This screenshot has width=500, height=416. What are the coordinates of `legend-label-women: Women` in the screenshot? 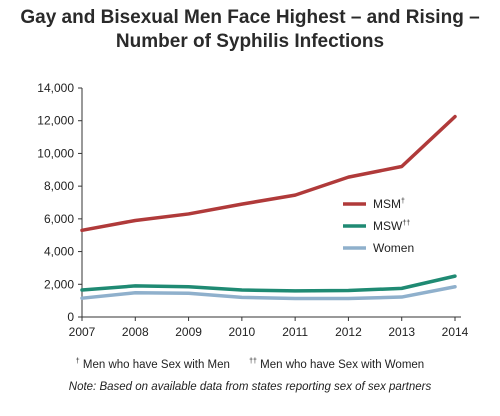 It's located at (393, 248).